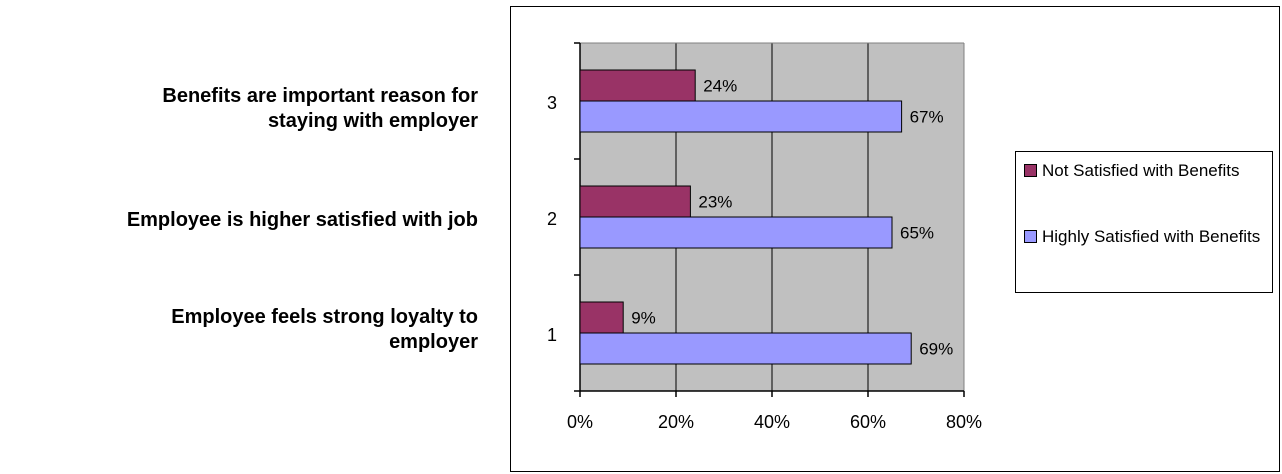 Image resolution: width=1282 pixels, height=474 pixels. What do you see at coordinates (964, 422) in the screenshot?
I see `x-tick-label: 80%` at bounding box center [964, 422].